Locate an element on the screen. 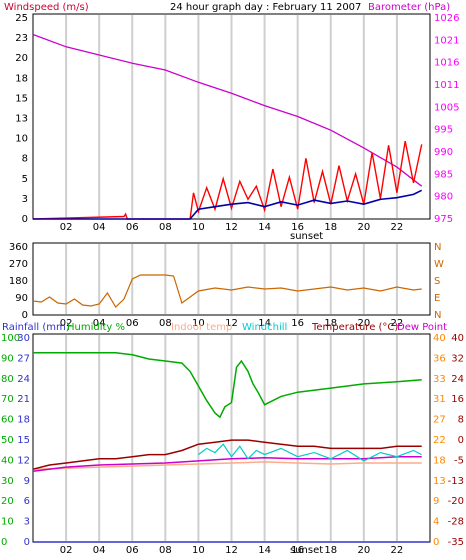 Image resolution: width=466 pixels, height=560 pixels. rainfall-tick-label: 12 is located at coordinates (23, 460).